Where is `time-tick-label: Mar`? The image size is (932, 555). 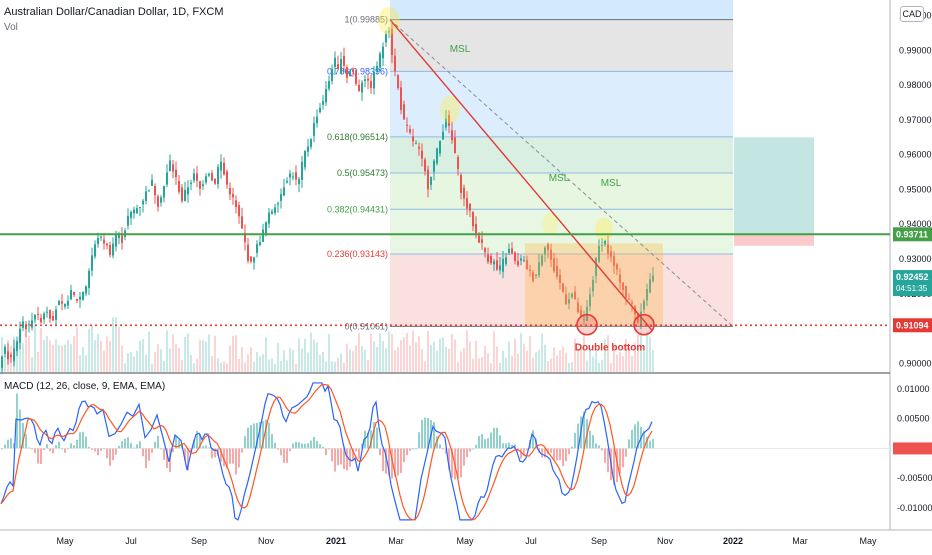
time-tick-label: Mar is located at coordinates (800, 541).